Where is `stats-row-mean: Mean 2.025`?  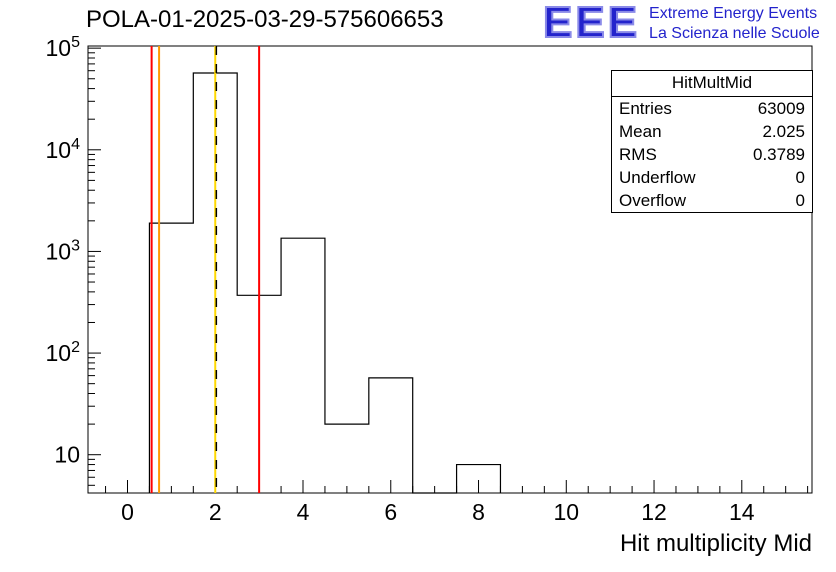
stats-row-mean: Mean 2.025 is located at coordinates (712, 131).